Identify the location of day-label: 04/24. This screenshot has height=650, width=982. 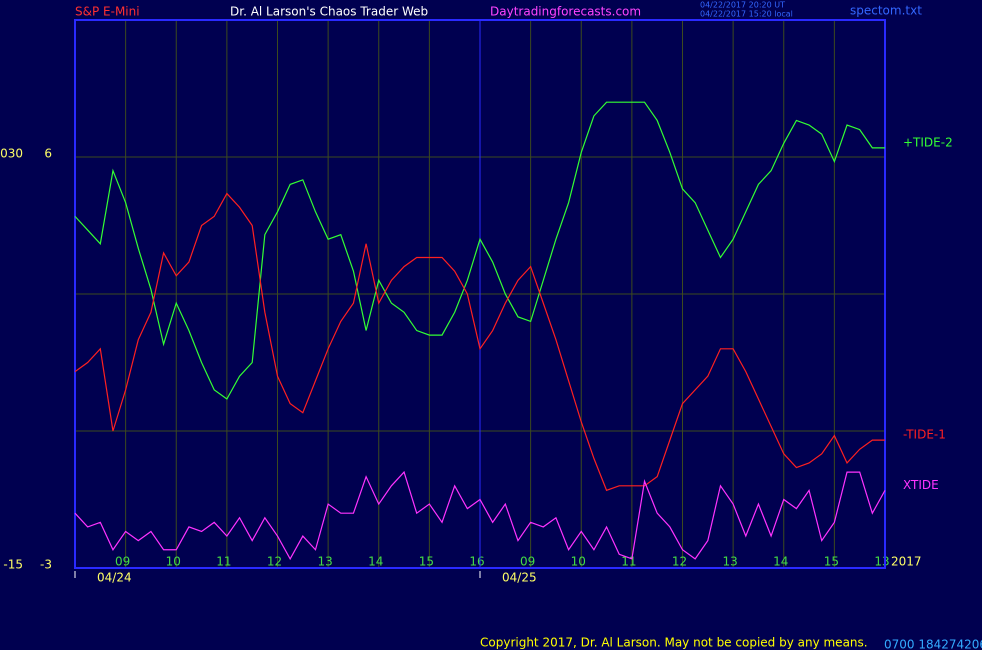
(114, 578).